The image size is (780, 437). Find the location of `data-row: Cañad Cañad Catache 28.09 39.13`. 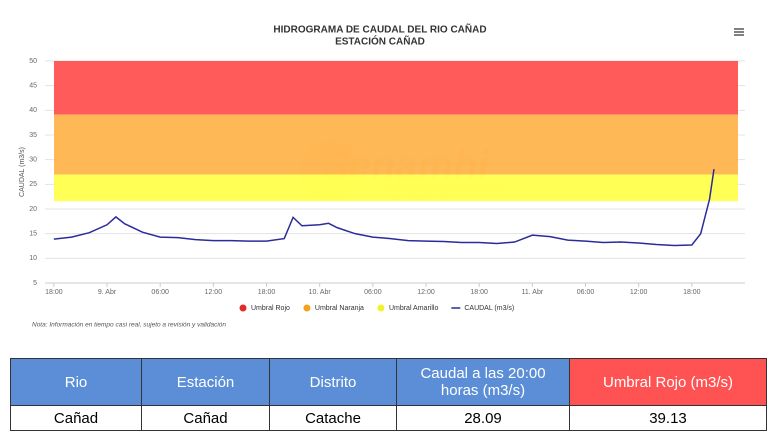

data-row: Cañad Cañad Catache 28.09 39.13 is located at coordinates (388, 418).